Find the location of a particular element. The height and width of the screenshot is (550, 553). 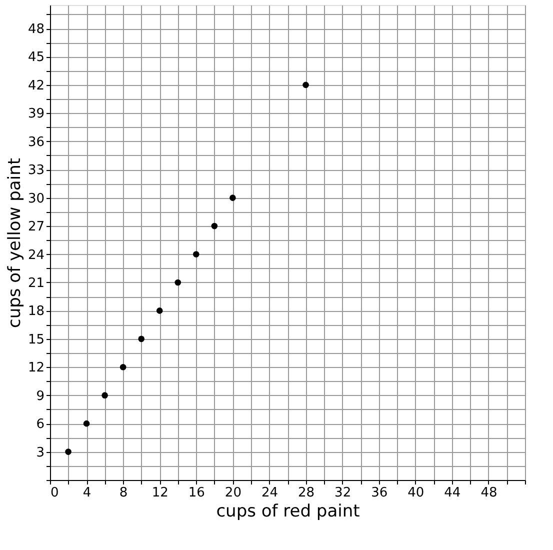

y-tick-label: 30 is located at coordinates (36, 198).